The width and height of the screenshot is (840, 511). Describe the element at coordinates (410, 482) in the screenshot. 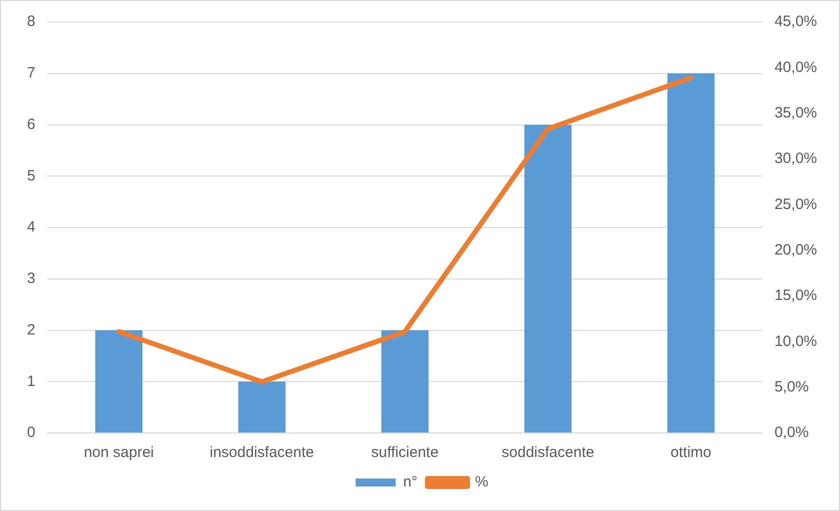

I see `legend-label: n°` at that location.